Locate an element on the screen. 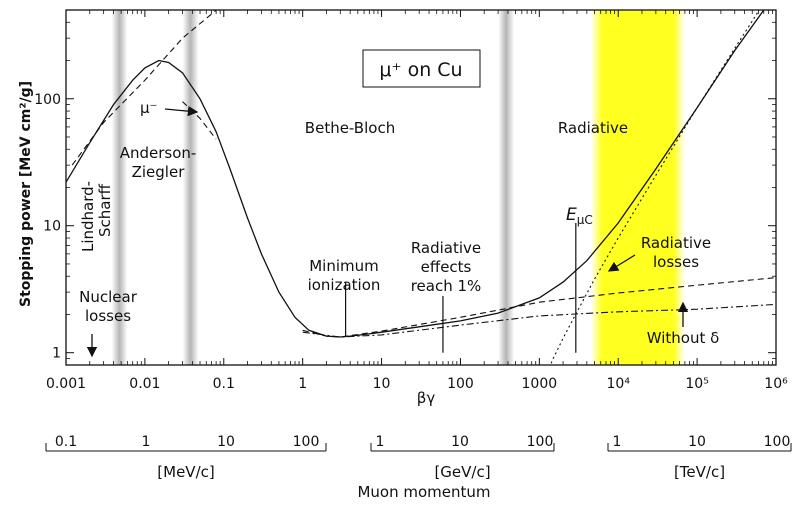 The height and width of the screenshot is (507, 811). e-mu-c-label: EμC is located at coordinates (579, 216).